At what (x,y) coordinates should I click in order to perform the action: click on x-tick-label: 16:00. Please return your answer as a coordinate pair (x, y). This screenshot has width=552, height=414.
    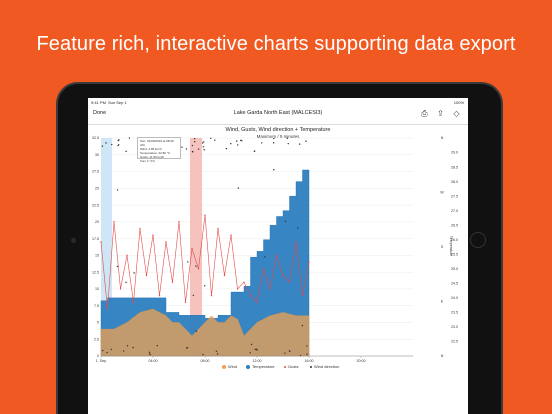
    Looking at the image, I should click on (309, 361).